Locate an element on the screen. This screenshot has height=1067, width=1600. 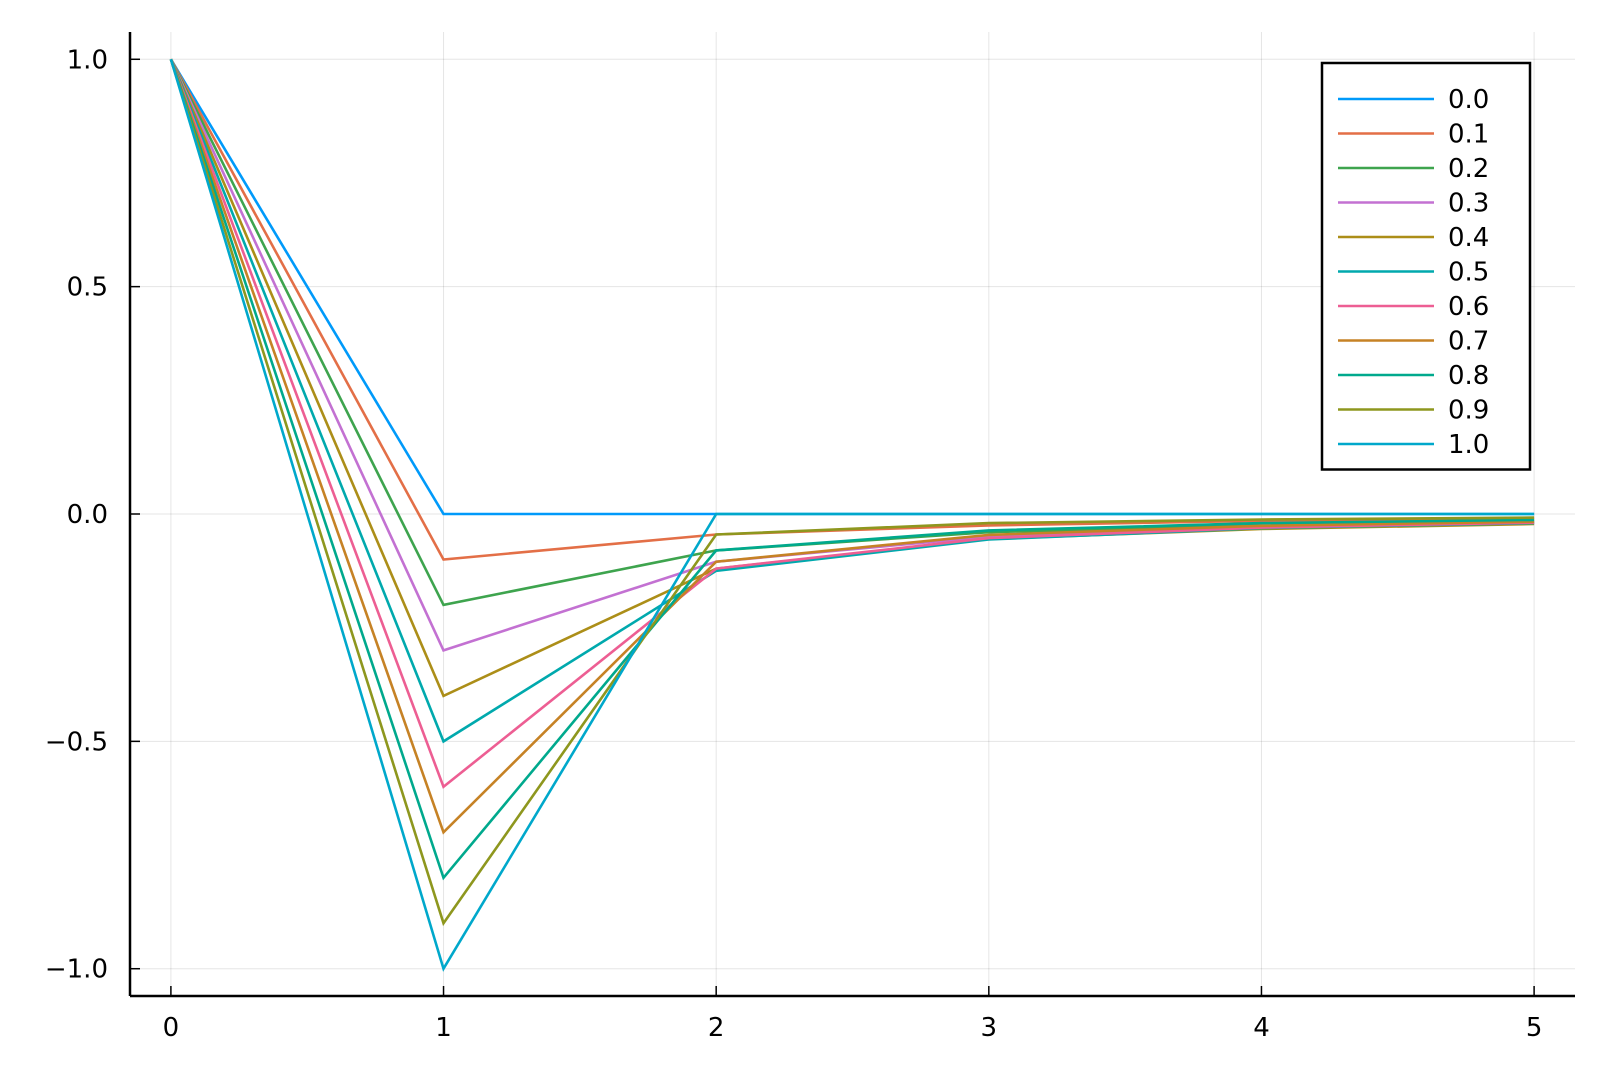
x-tick-label: 0 is located at coordinates (171, 1028).